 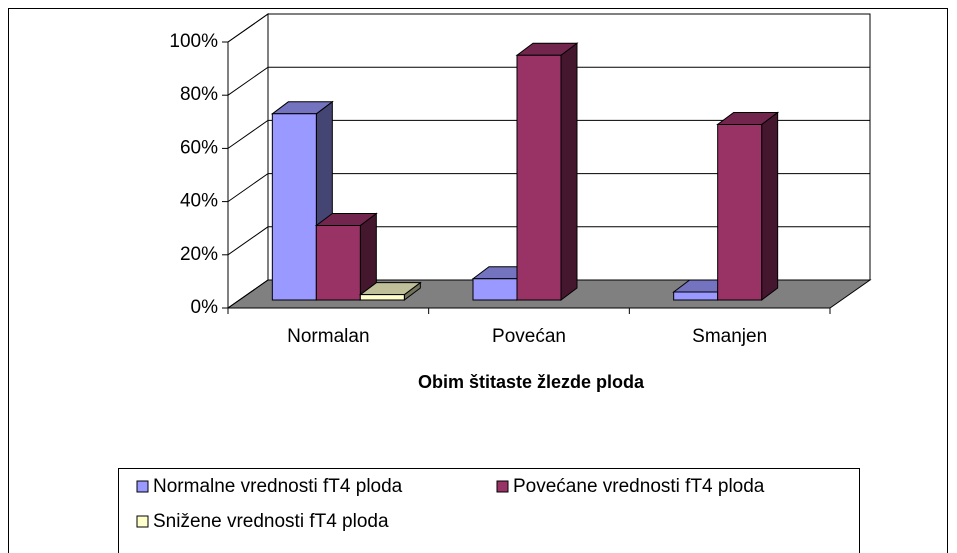 What do you see at coordinates (199, 94) in the screenshot?
I see `y-tick-label: 80%` at bounding box center [199, 94].